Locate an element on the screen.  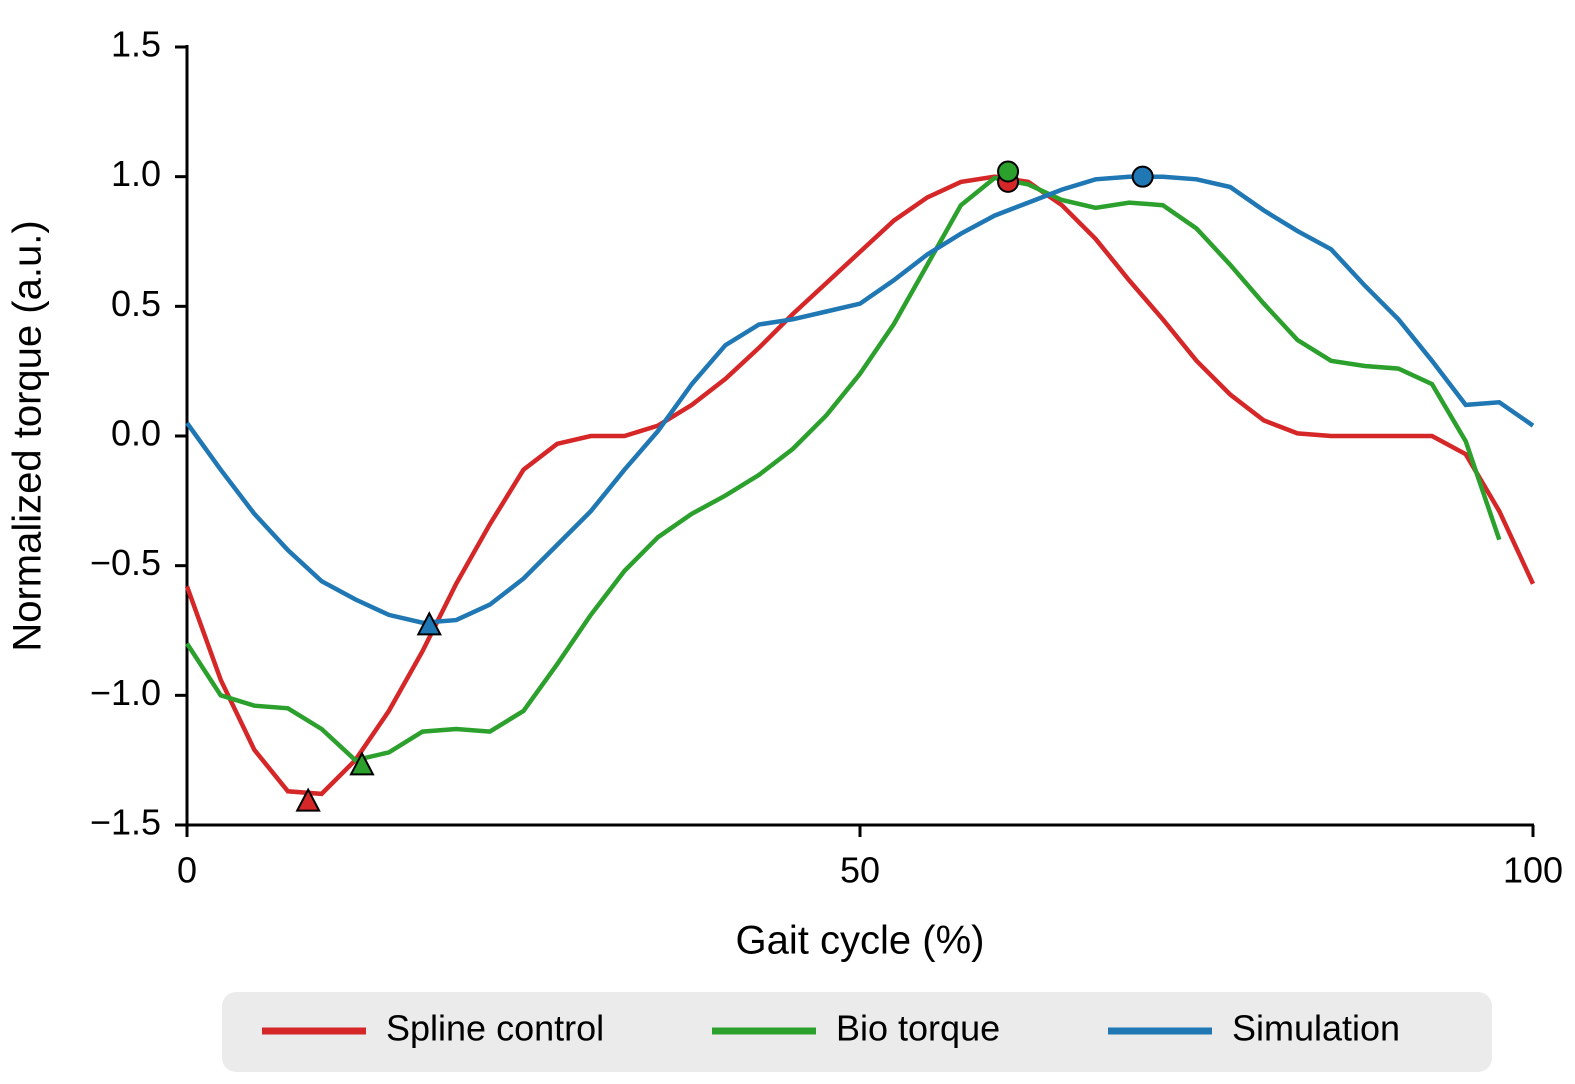
legend-label: Spline control is located at coordinates (495, 1028).